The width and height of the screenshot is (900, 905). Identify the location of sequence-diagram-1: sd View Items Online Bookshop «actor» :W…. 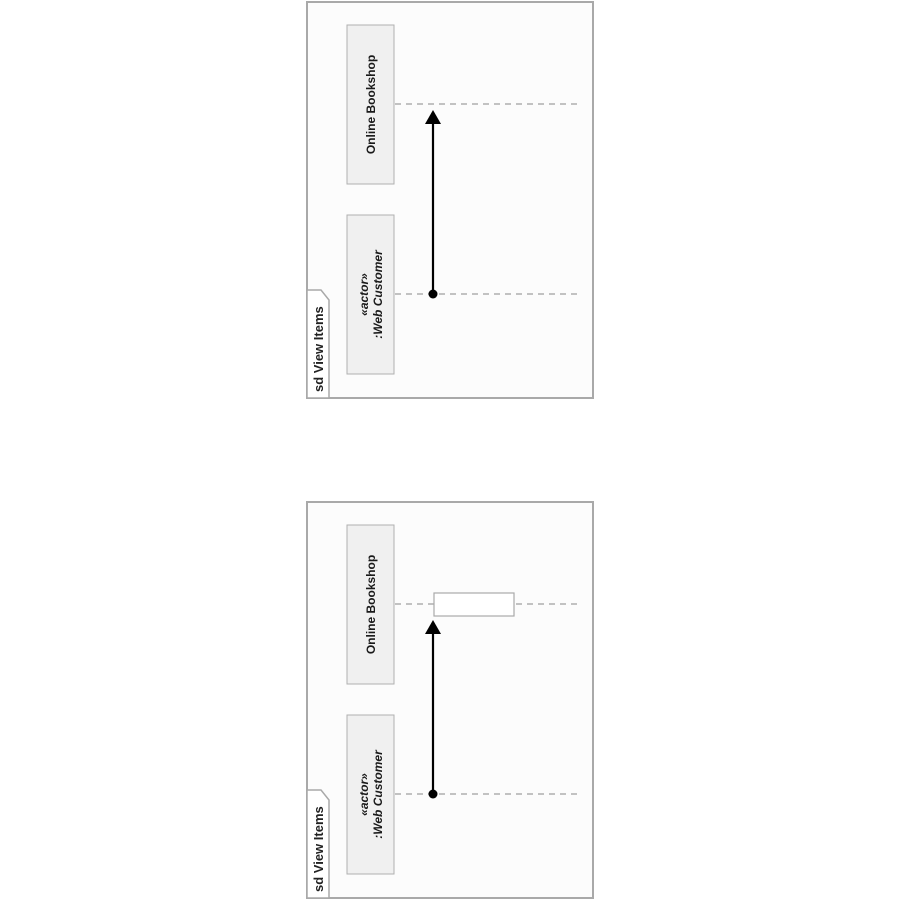
(450, 200).